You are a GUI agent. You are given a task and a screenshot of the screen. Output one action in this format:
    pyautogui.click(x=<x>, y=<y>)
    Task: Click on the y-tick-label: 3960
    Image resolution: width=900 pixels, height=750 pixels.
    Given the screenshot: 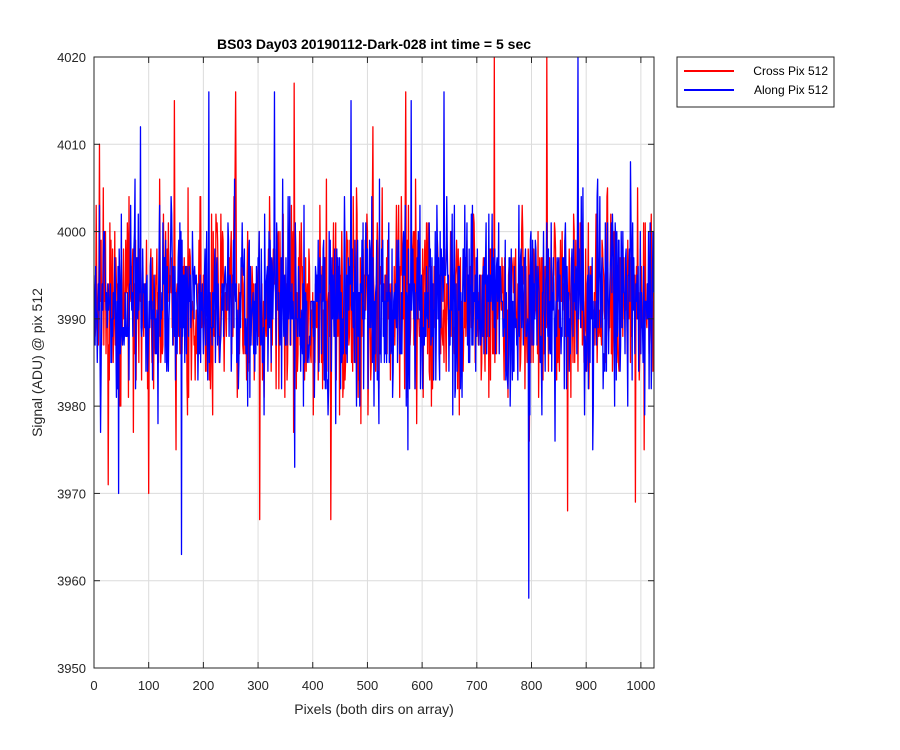 What is the action you would take?
    pyautogui.click(x=71, y=581)
    